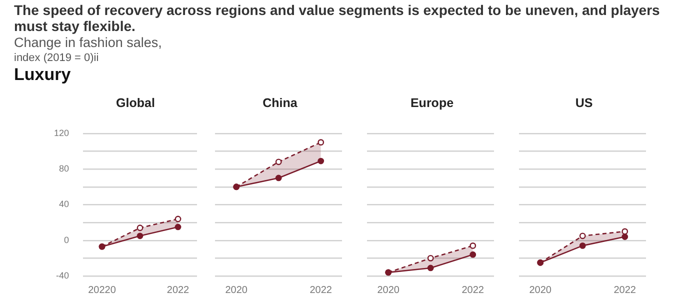 Image resolution: width=684 pixels, height=303 pixels. I want to click on chart-title: China, so click(280, 103).